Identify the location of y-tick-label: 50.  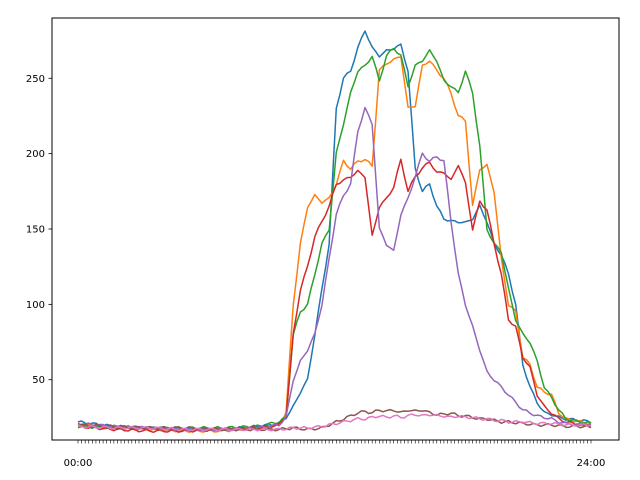
(38, 380).